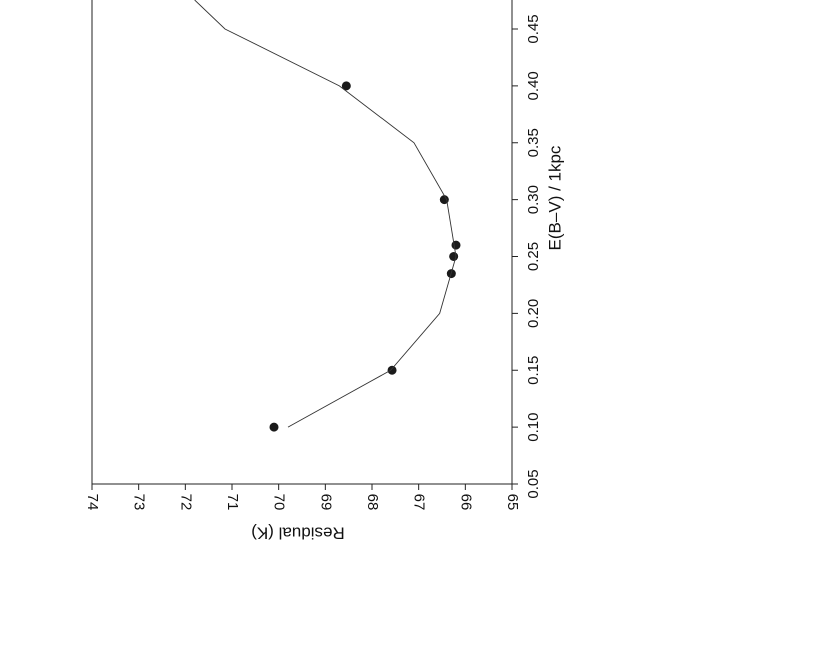 This screenshot has width=830, height=645. I want to click on x-tick-label: 0.45, so click(533, 28).